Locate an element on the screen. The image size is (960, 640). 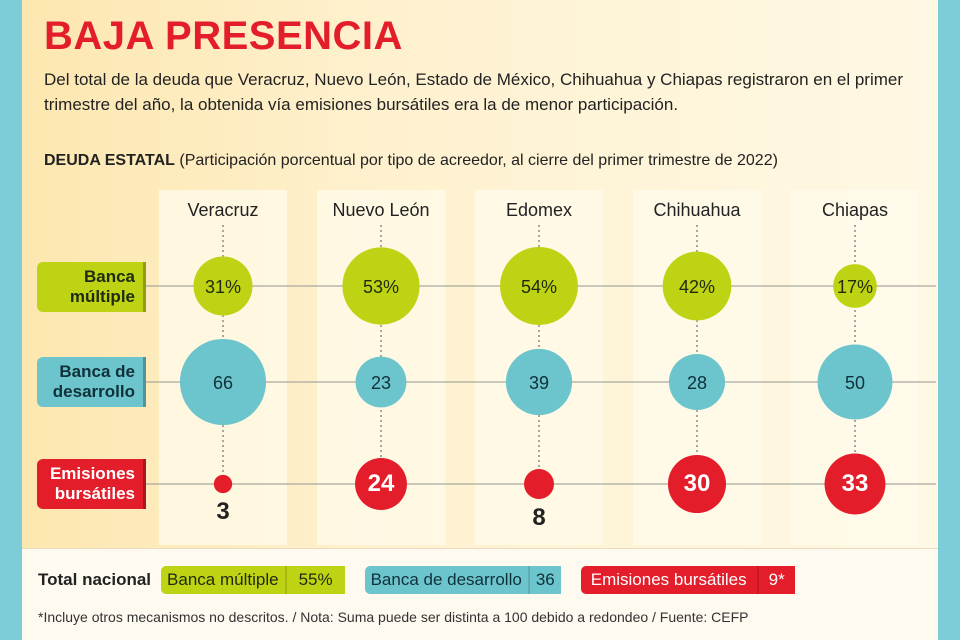
subtitle-bold: DEUDA ESTATAL is located at coordinates (109, 160).